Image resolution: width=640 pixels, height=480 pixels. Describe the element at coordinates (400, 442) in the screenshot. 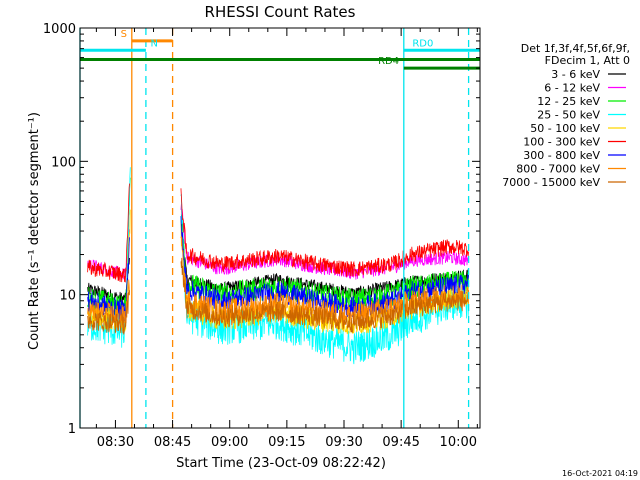

I see `x-tick-label: 09:45` at that location.